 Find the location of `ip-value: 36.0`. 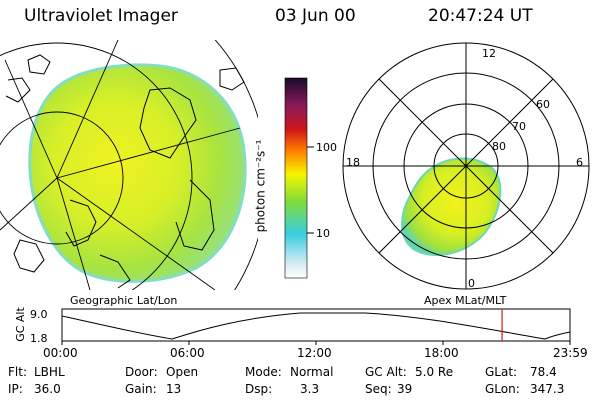

ip-value: 36.0 is located at coordinates (47, 389).